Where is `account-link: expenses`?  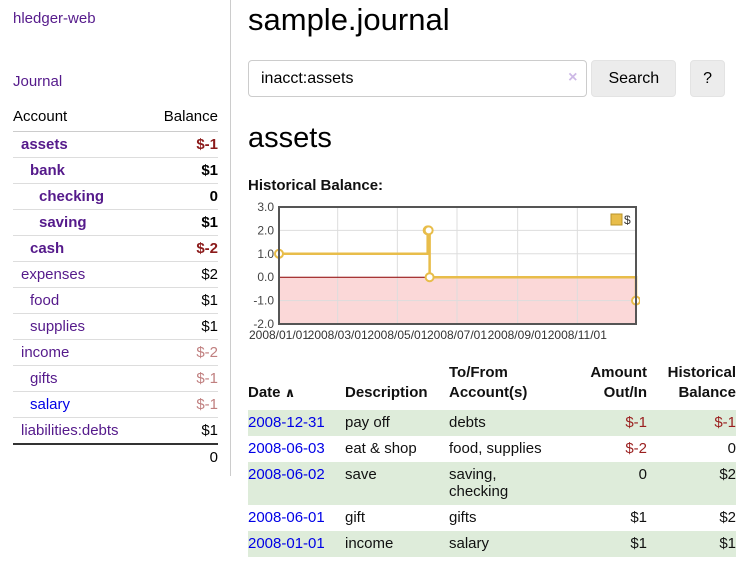 account-link: expenses is located at coordinates (53, 274).